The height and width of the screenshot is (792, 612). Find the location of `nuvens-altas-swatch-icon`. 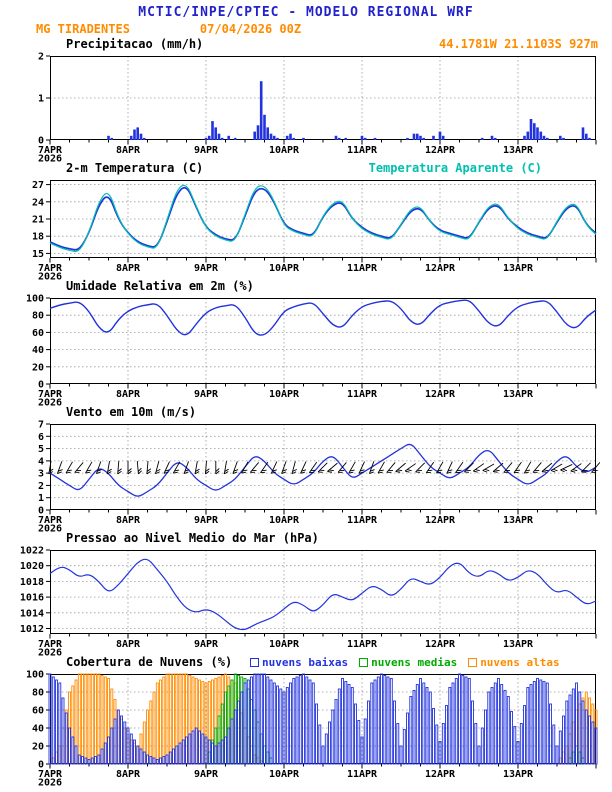

nuvens-altas-swatch-icon is located at coordinates (473, 662).